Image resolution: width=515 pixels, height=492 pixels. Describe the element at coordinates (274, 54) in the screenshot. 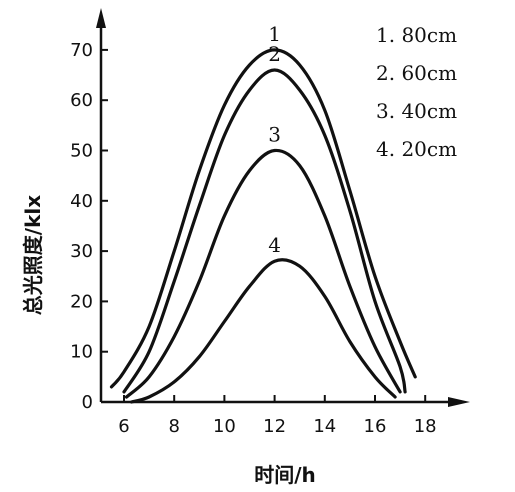

I see `curve-label-2: 2` at that location.